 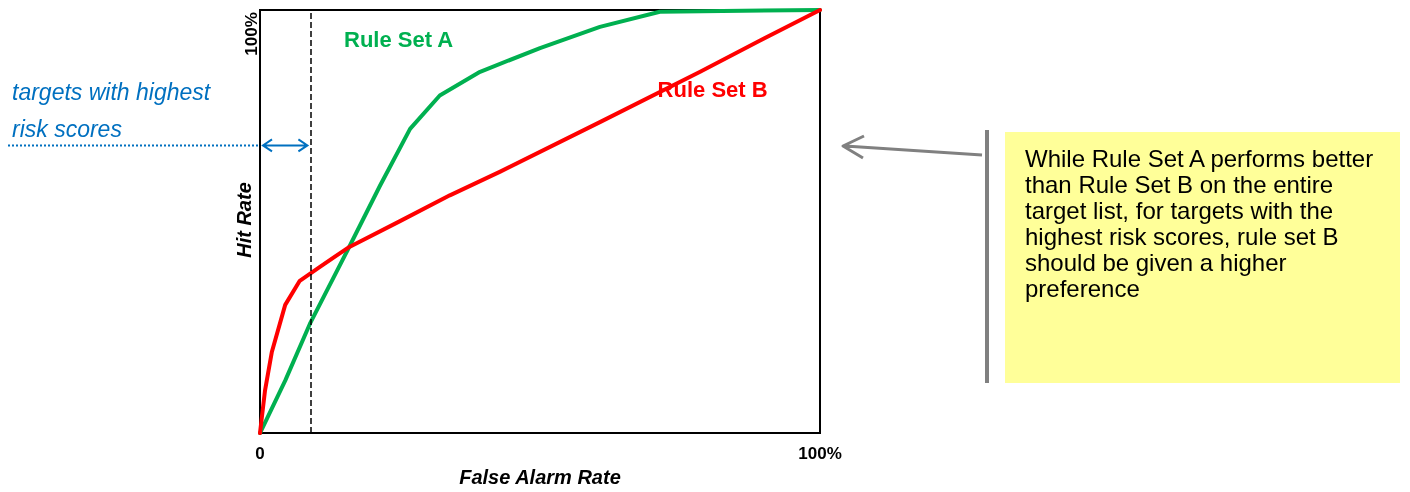 I want to click on annotation: 100%, so click(x=251, y=34).